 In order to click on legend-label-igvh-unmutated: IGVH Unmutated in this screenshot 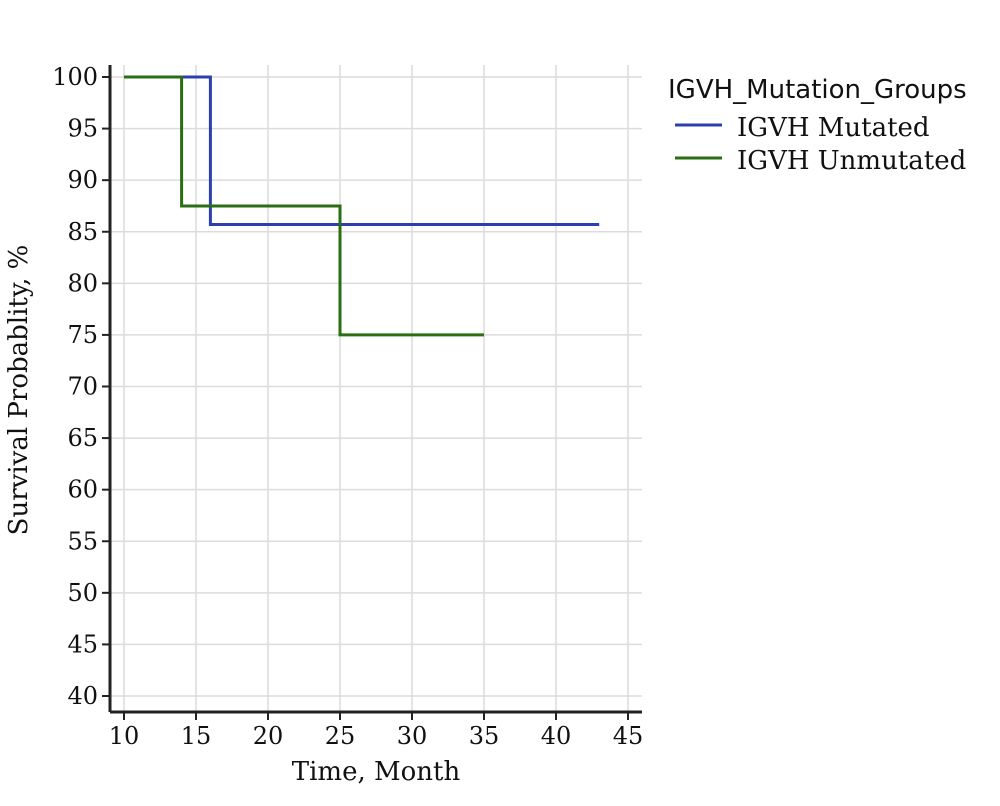, I will do `click(851, 161)`.